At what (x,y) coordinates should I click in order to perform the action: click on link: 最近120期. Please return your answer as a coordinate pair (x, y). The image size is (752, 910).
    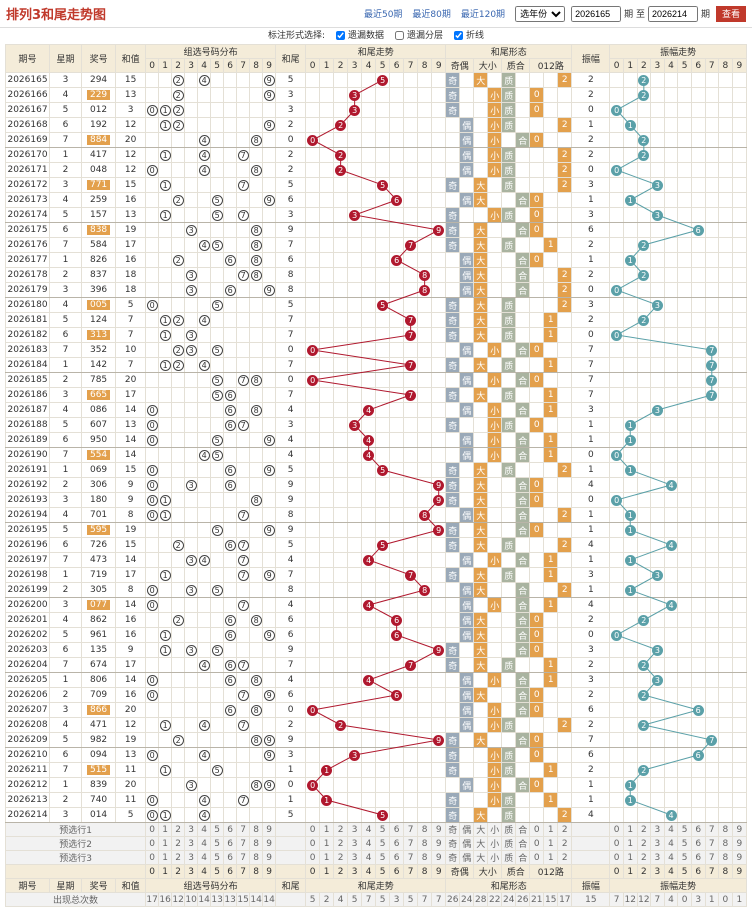
    Looking at the image, I should click on (483, 15).